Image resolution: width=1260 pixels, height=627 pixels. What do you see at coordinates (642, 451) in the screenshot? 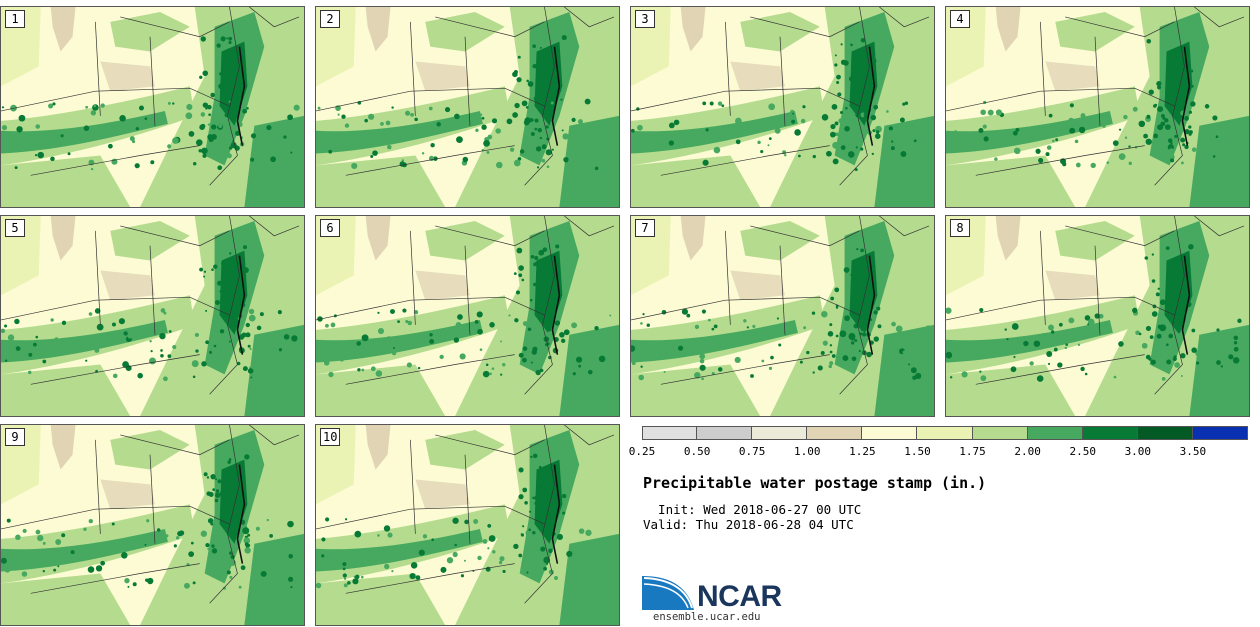
I see `colorbar-tick-label: 0.25` at bounding box center [642, 451].